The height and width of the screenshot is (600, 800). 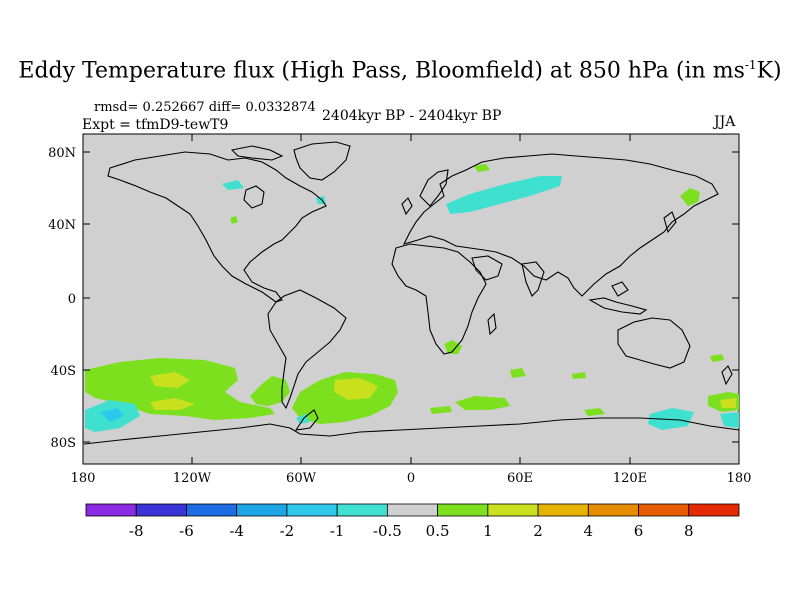 I want to click on coast-new-zealand, so click(x=727, y=375).